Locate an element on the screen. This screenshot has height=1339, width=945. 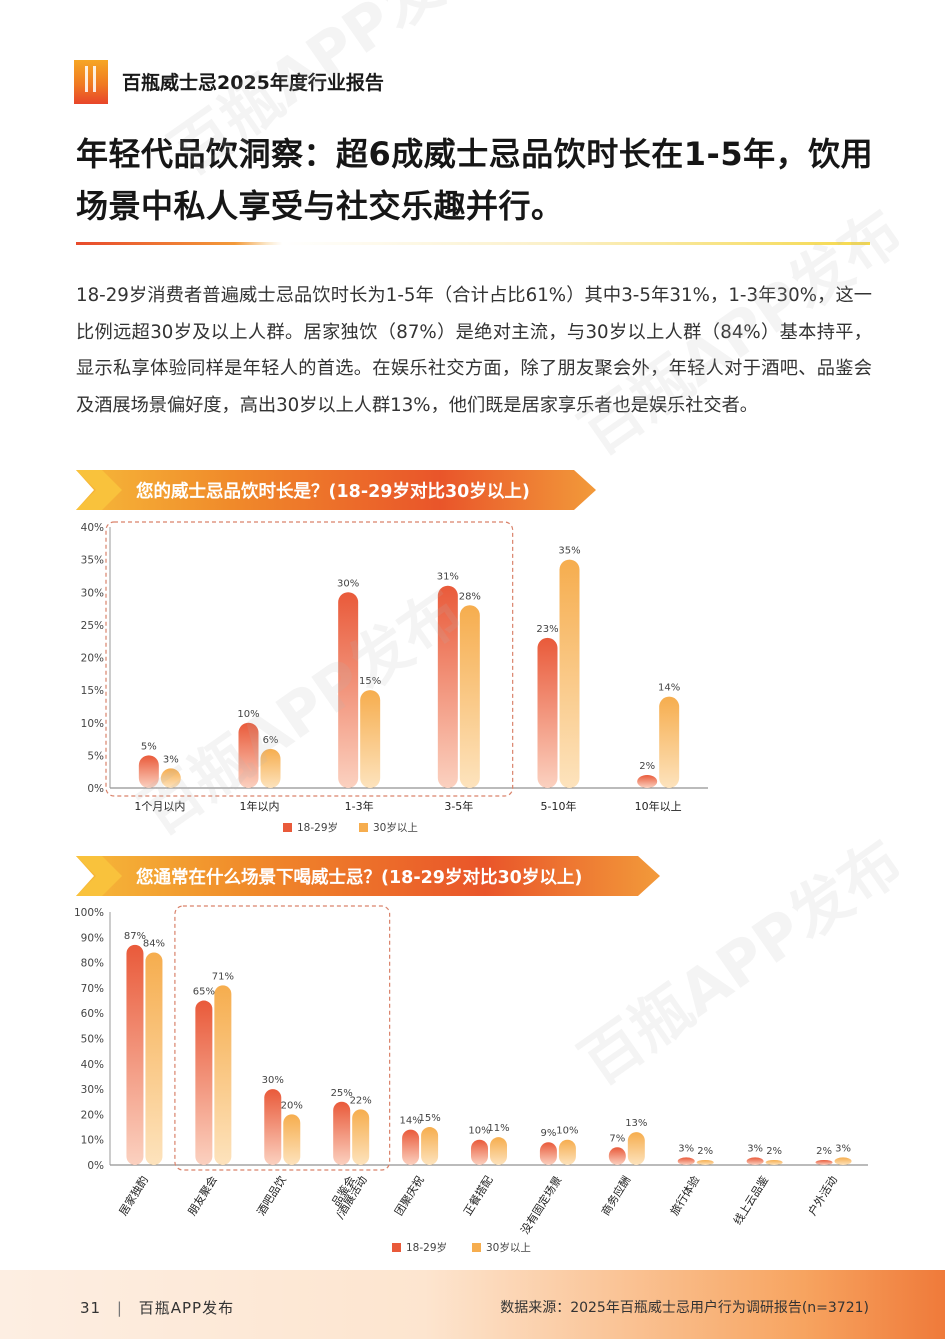
data-label: 13% is located at coordinates (636, 1123).